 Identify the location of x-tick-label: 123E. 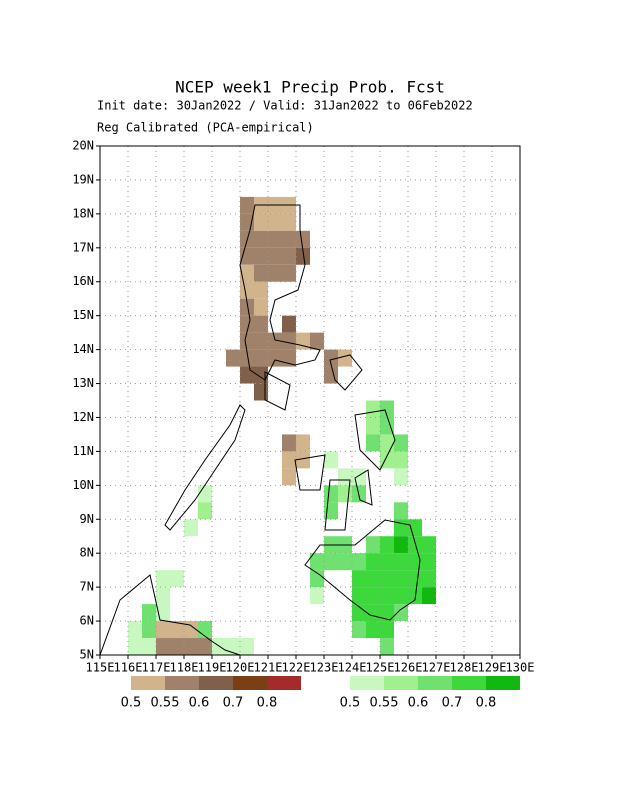
(324, 668).